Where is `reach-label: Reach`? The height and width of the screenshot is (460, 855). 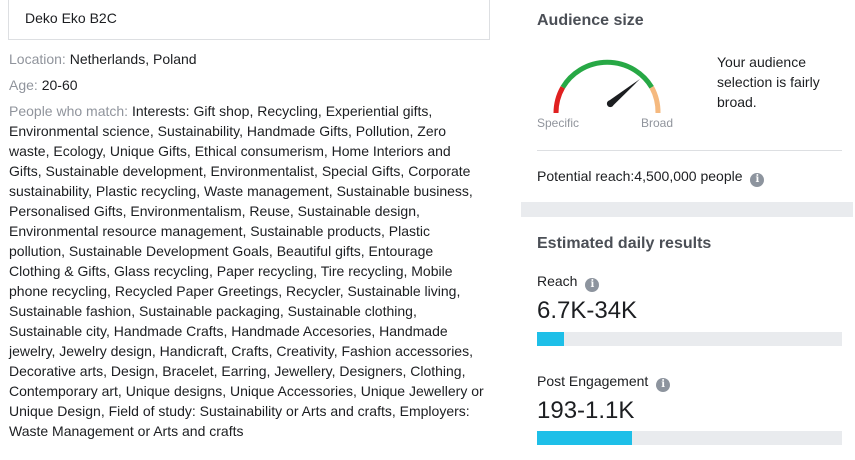 reach-label: Reach is located at coordinates (557, 281).